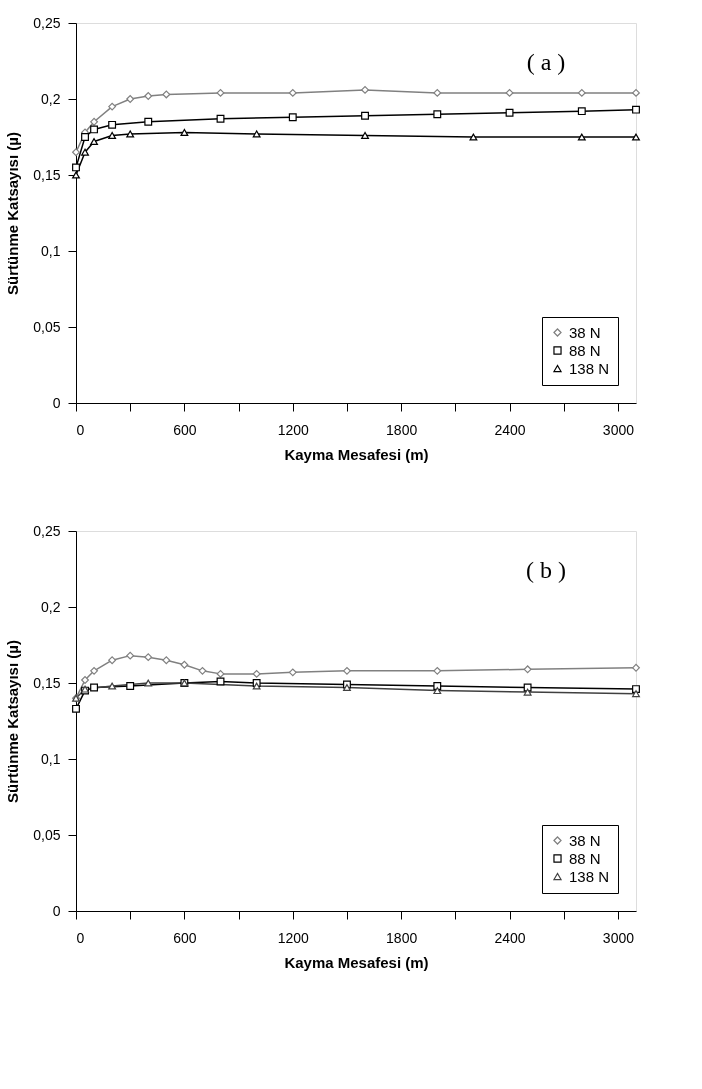 Image resolution: width=702 pixels, height=1089 pixels. I want to click on annotation: ( a ), so click(546, 62).